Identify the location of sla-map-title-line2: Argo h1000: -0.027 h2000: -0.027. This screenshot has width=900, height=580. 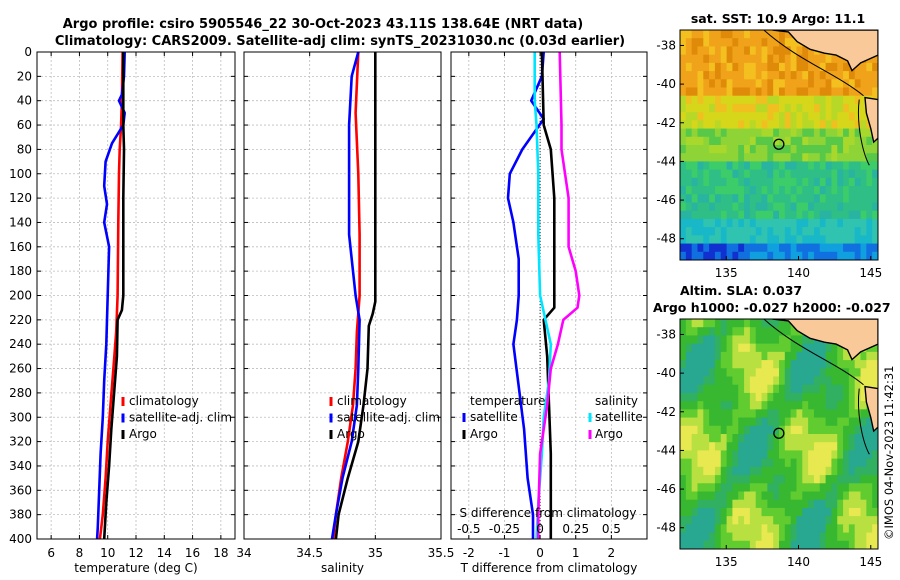
(772, 307).